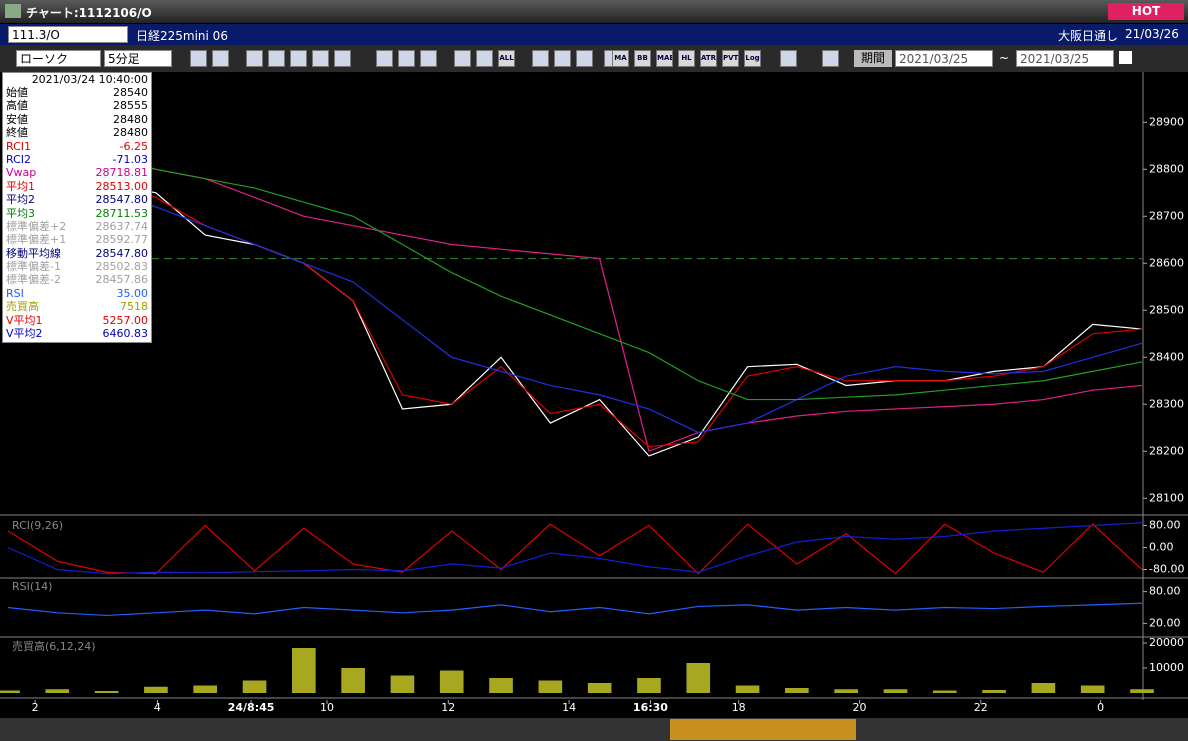 This screenshot has height=741, width=1188. Describe the element at coordinates (122, 280) in the screenshot. I see `info-value: 28457.86` at that location.